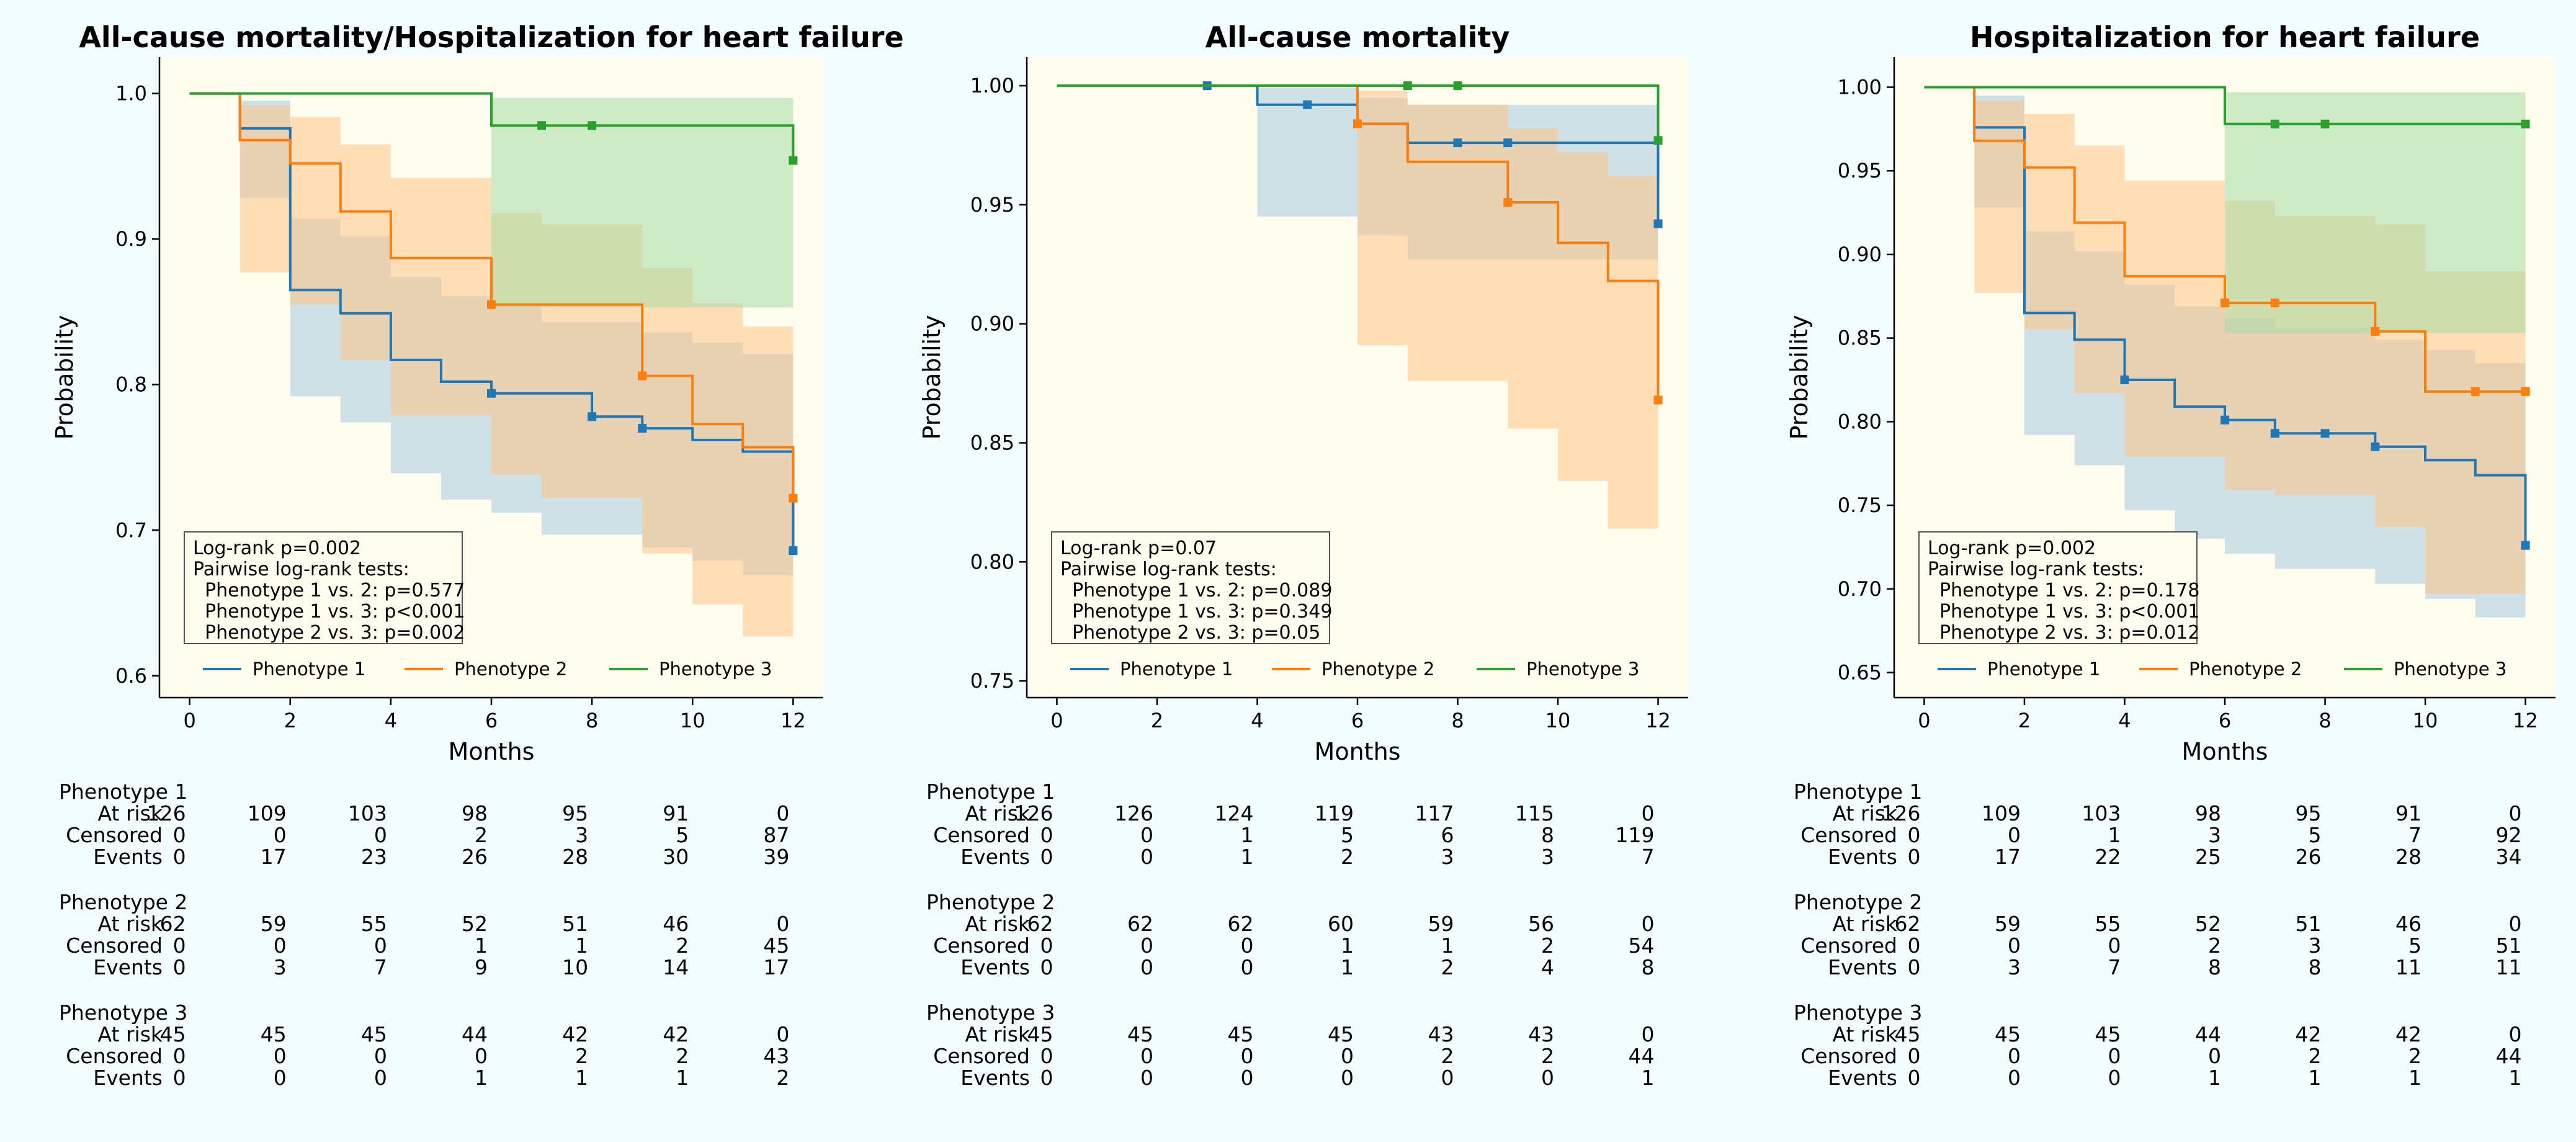  I want to click on risk-table-cell: 11, so click(2509, 967).